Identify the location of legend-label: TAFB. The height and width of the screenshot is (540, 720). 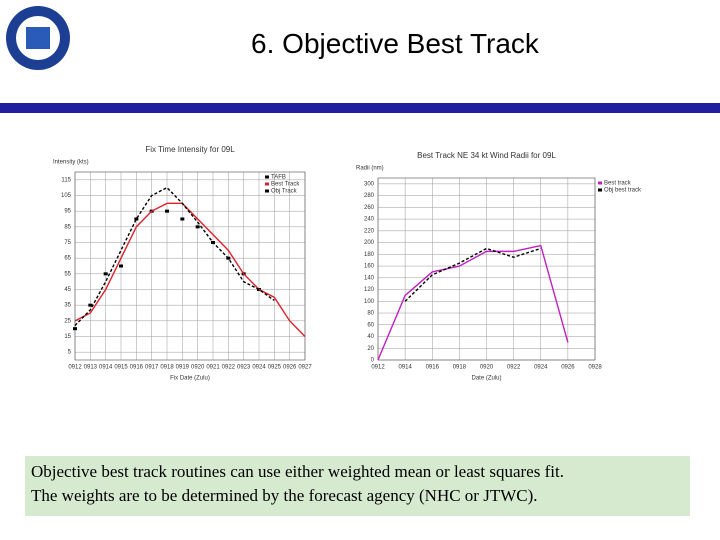
(278, 178).